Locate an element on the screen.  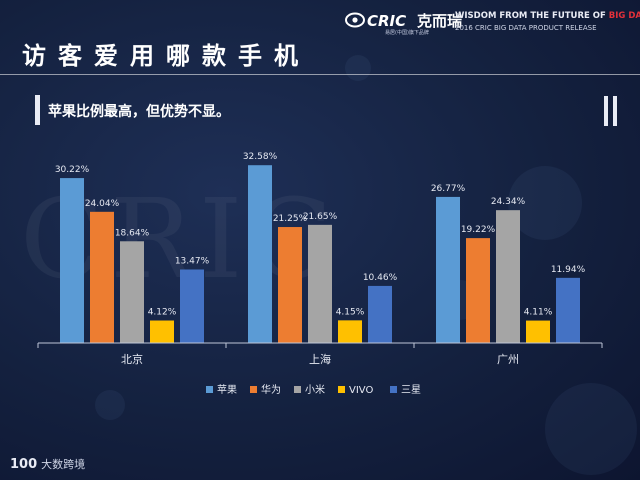
bar-北京-苹果 is located at coordinates (72, 260).